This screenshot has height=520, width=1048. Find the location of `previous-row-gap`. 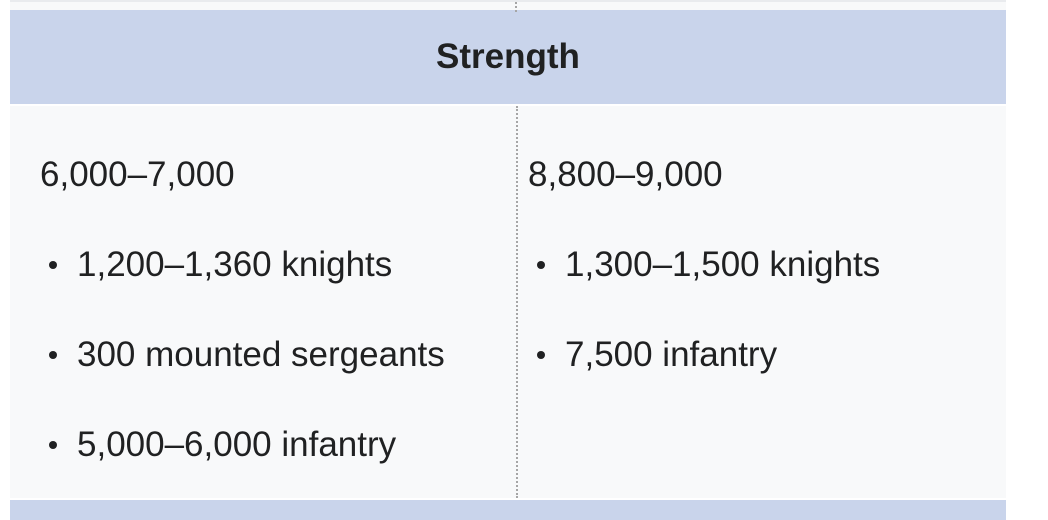

previous-row-gap is located at coordinates (508, 6).